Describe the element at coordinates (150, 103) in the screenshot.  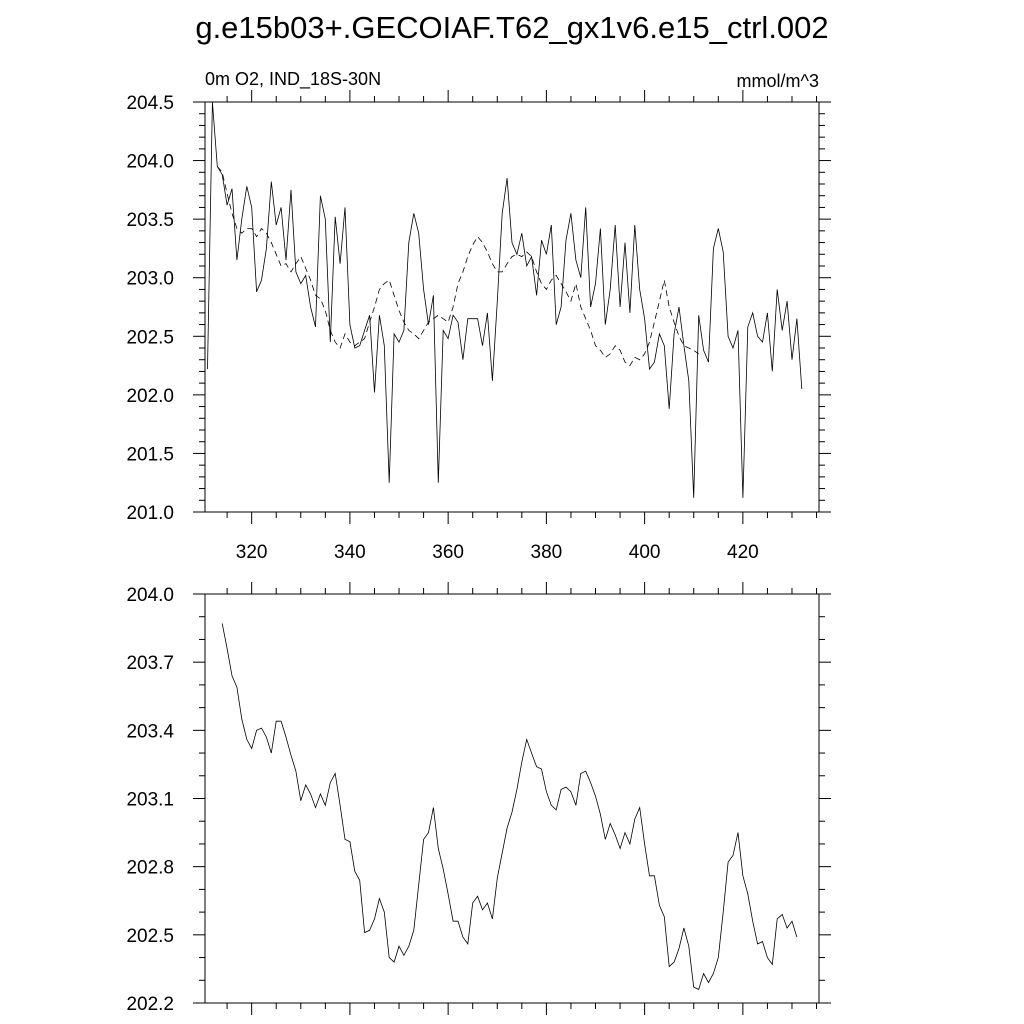
I see `y-tick-label: 204.5` at that location.